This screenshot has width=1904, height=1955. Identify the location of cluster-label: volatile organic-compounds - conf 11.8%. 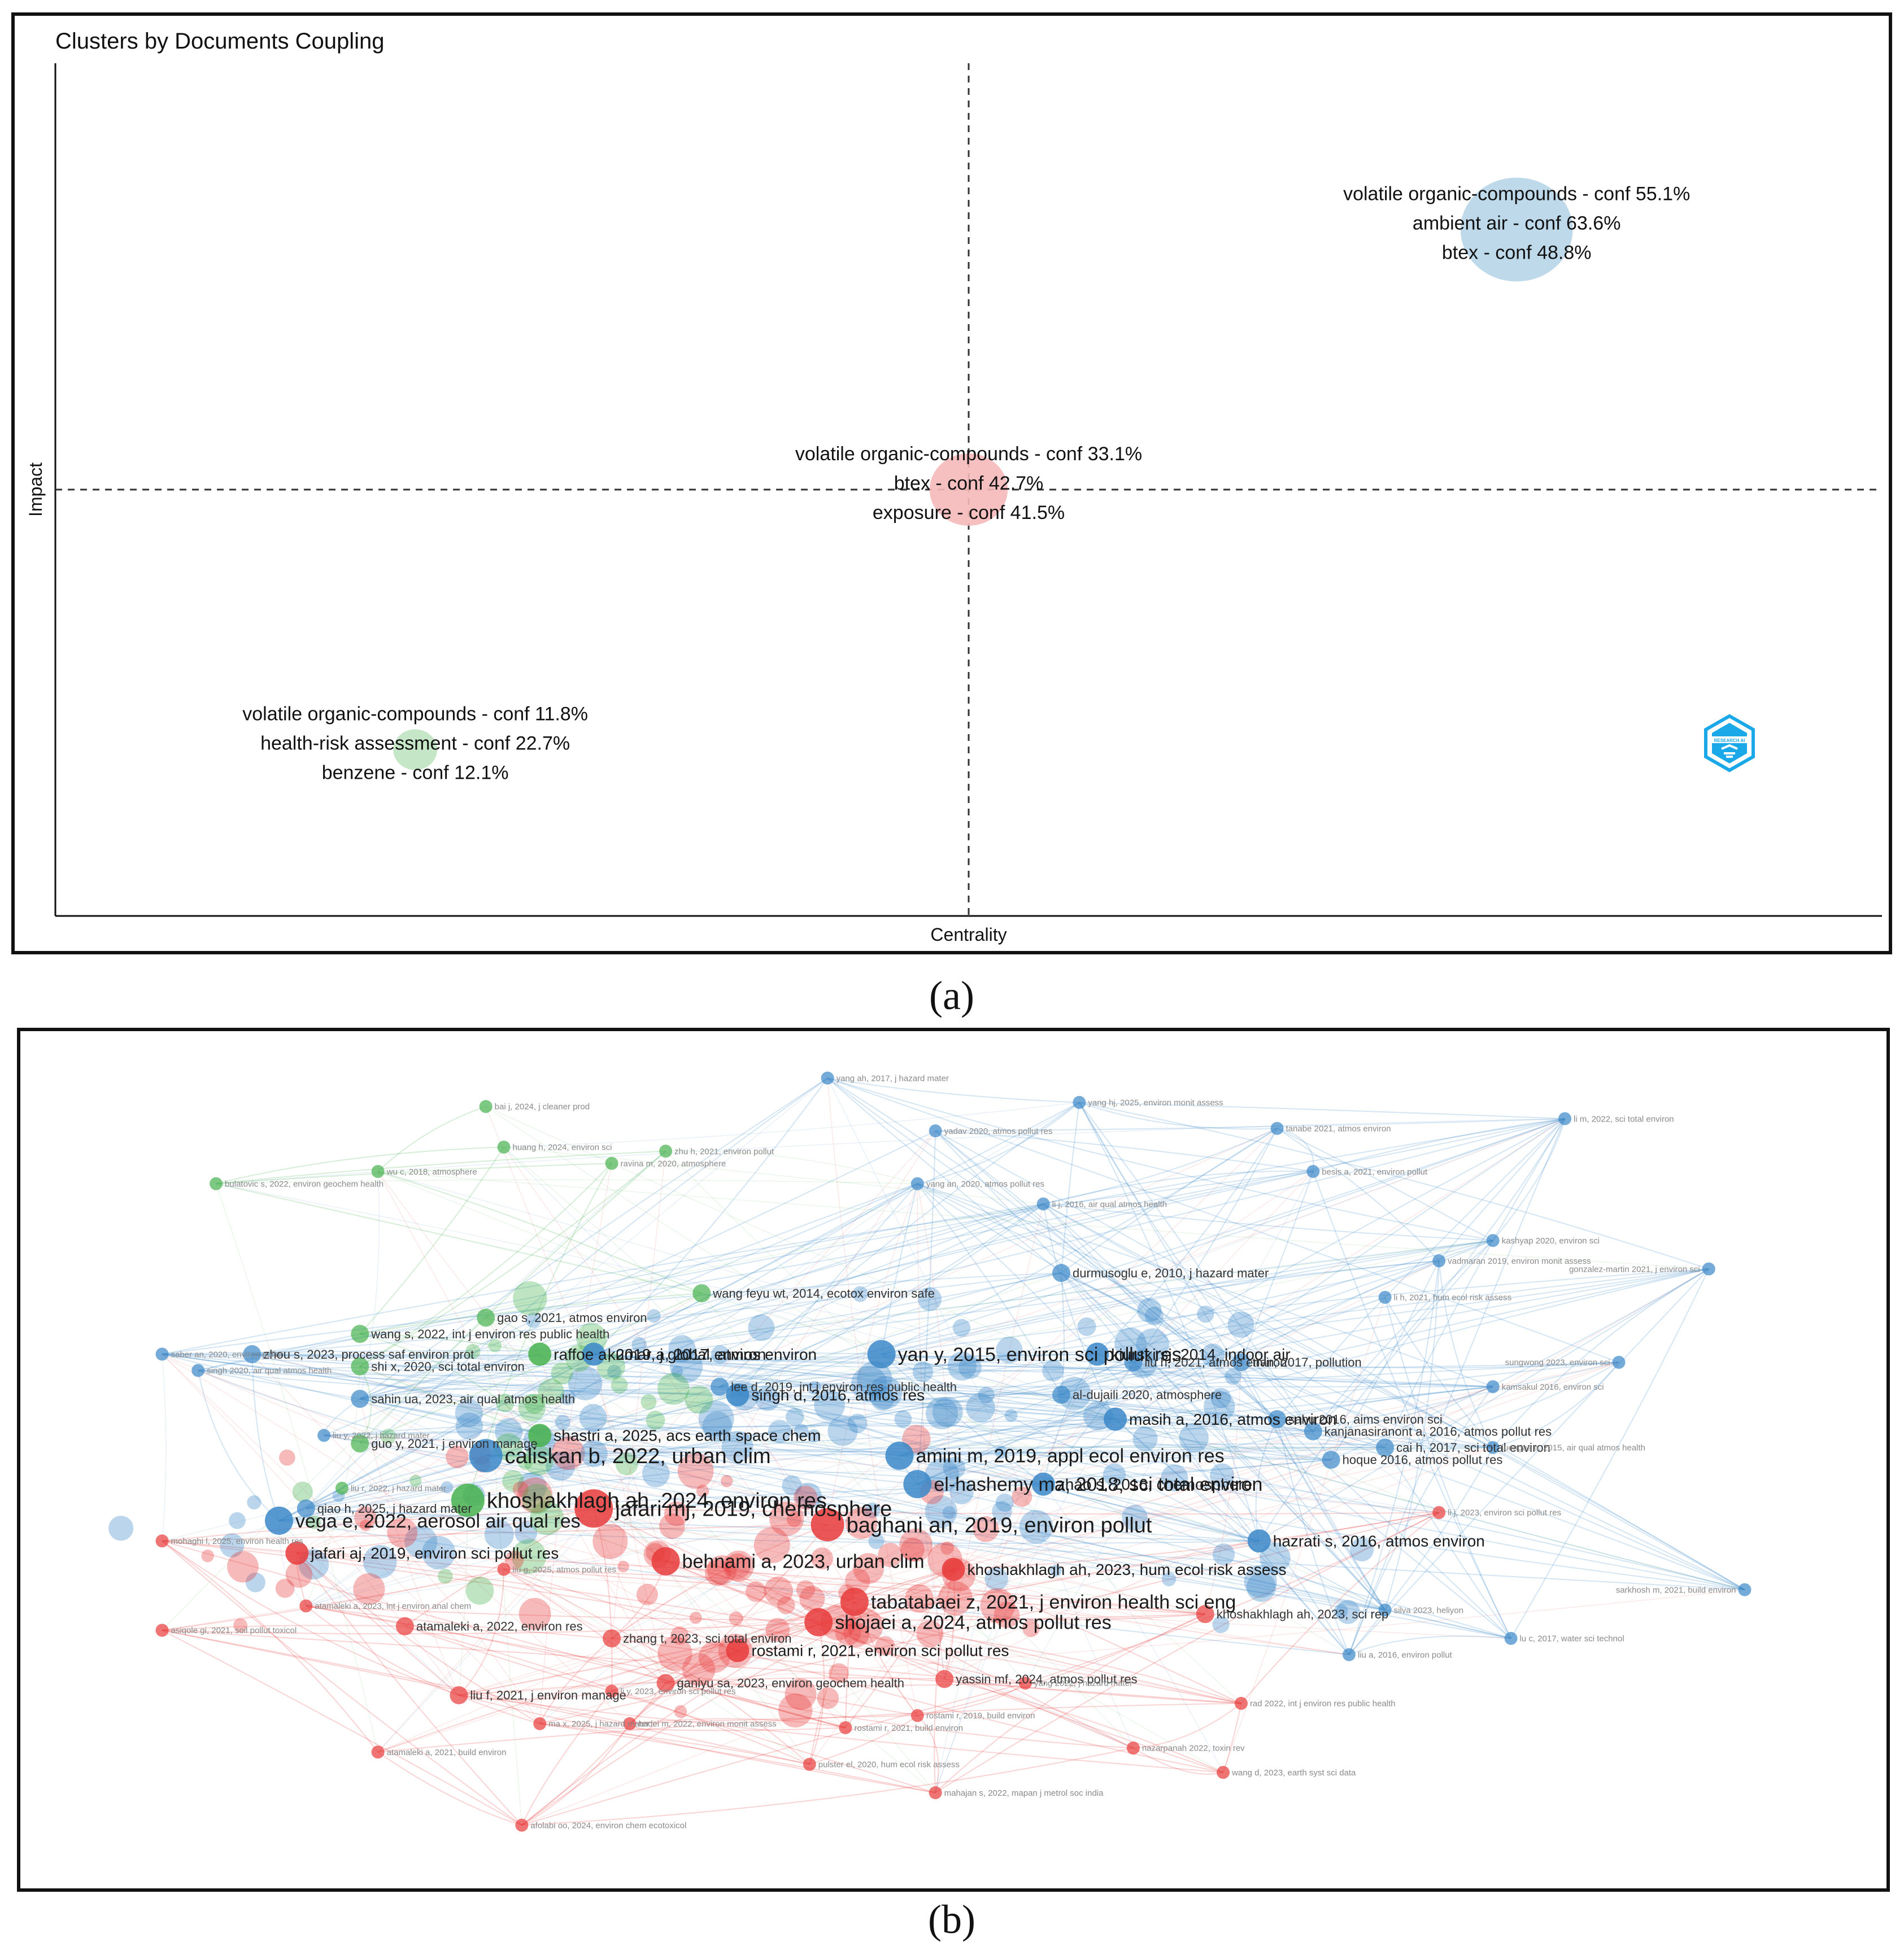
(415, 714).